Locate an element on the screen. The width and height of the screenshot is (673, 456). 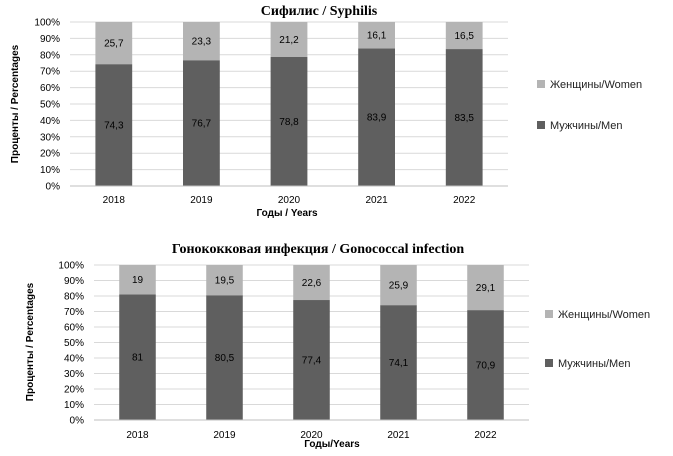
data-label: 74,1 is located at coordinates (399, 363).